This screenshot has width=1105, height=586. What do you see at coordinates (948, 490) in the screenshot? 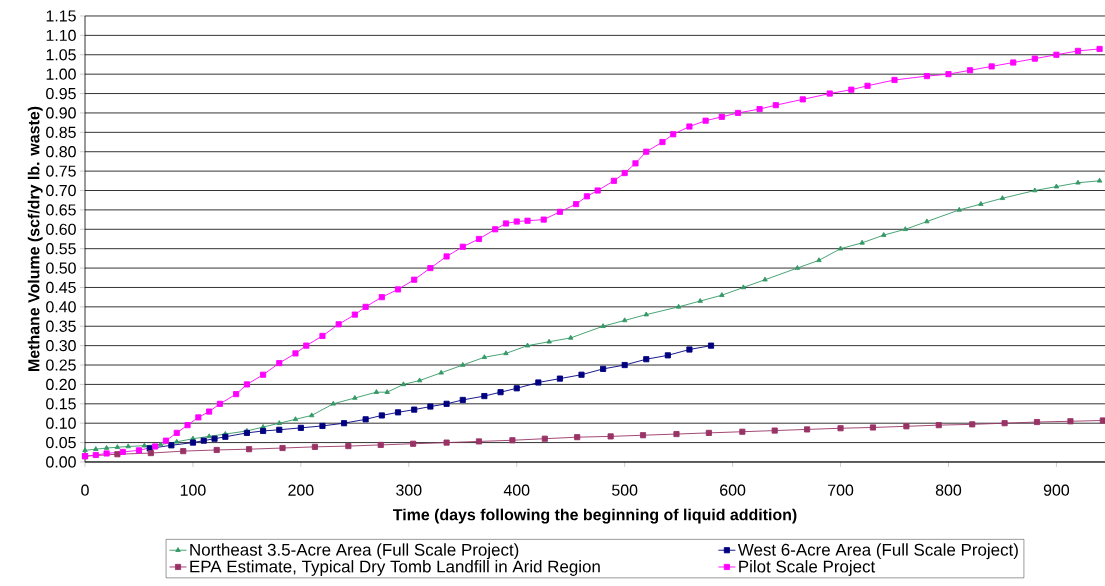
I see `x-tick-label: 800` at bounding box center [948, 490].